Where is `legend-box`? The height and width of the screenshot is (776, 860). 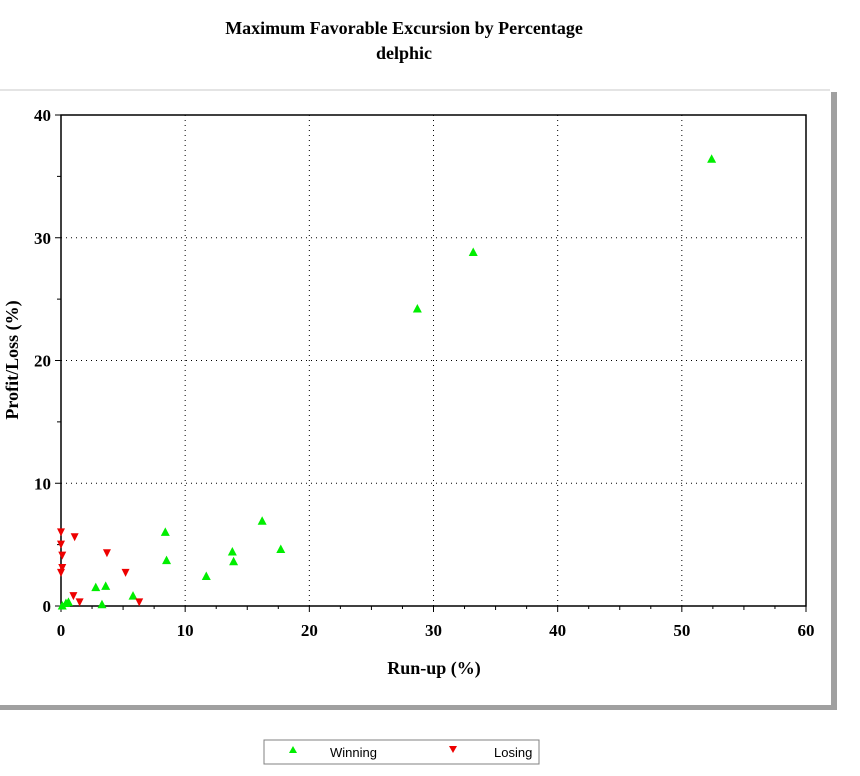 legend-box is located at coordinates (401, 752).